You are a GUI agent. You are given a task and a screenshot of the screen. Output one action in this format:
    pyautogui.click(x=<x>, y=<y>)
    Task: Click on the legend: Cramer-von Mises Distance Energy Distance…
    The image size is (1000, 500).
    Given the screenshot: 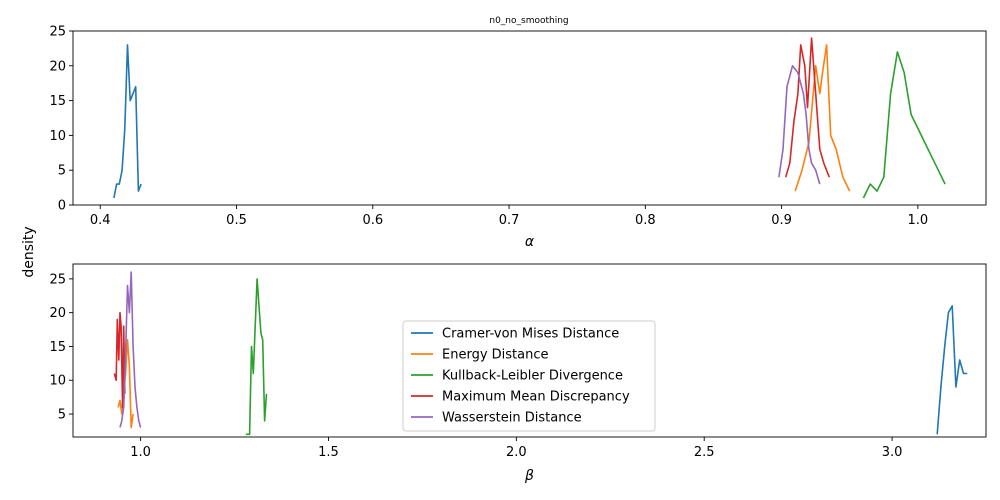 What is the action you would take?
    pyautogui.click(x=529, y=376)
    